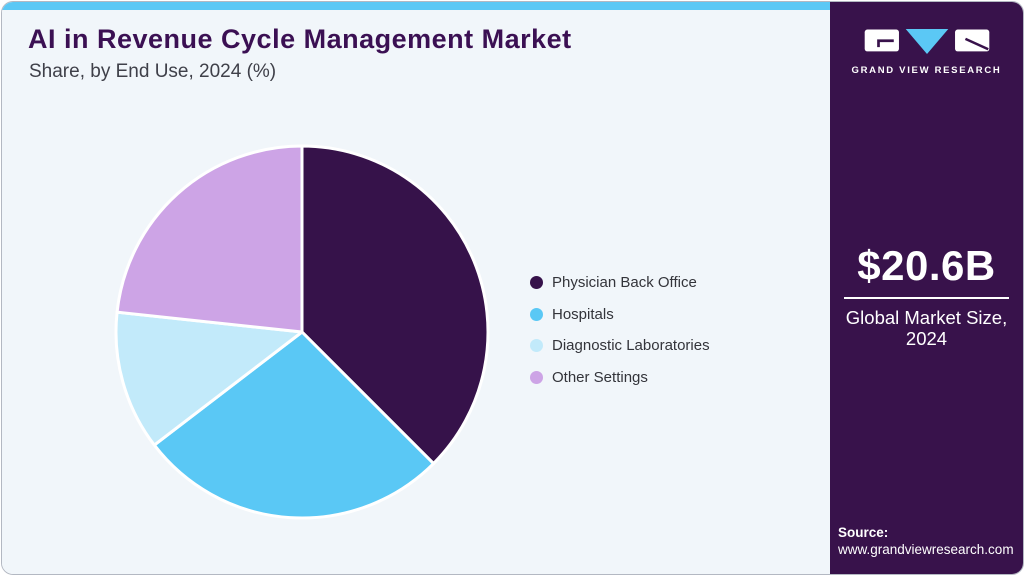 The height and width of the screenshot is (576, 1025). I want to click on legend-item-other-settings: Other Settings, so click(620, 377).